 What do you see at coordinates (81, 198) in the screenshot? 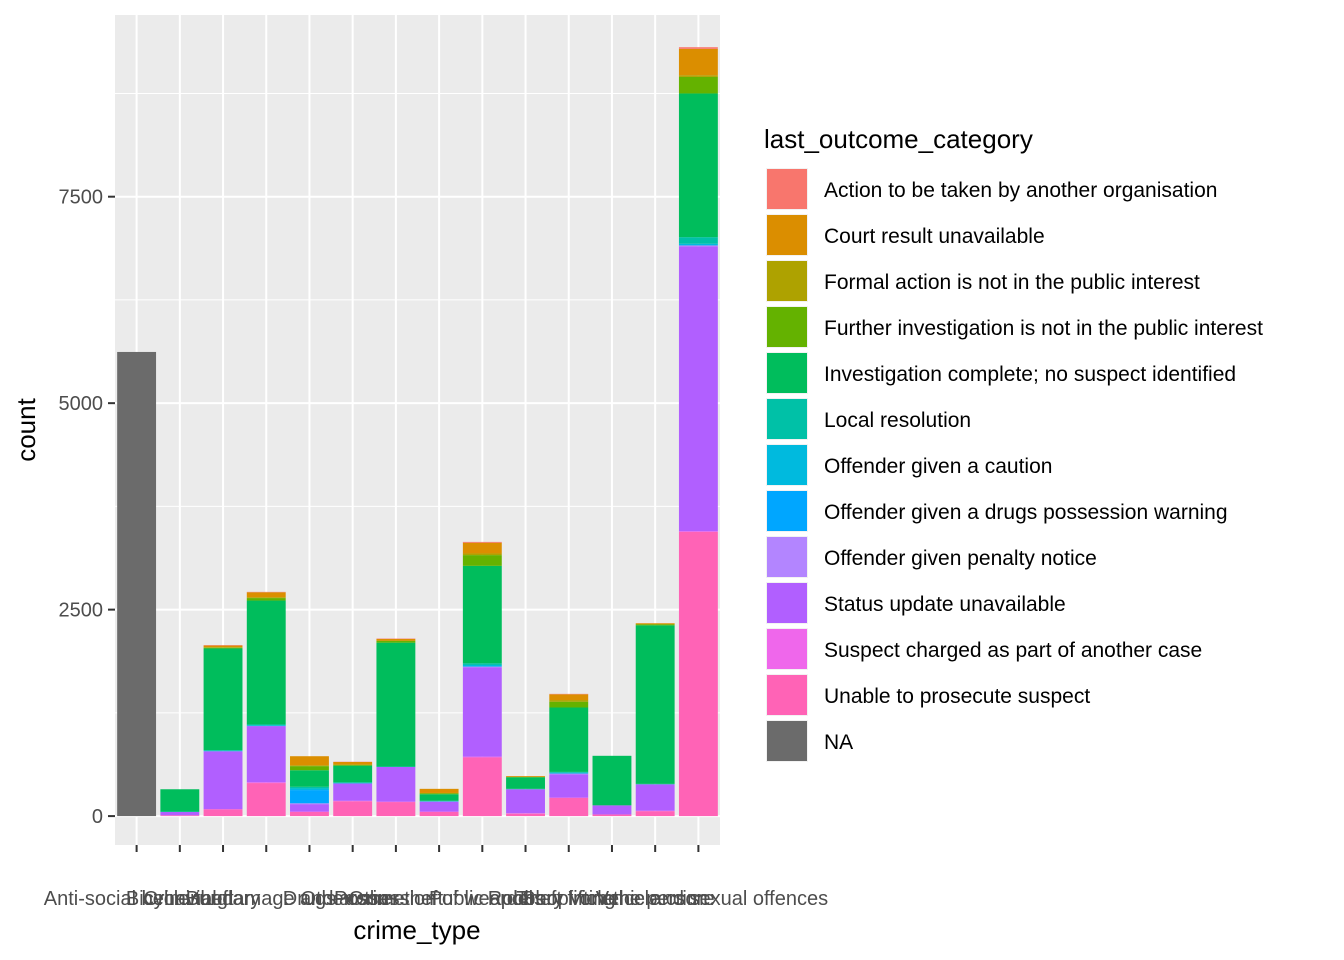
I see `y-tick-label: 7500` at bounding box center [81, 198].